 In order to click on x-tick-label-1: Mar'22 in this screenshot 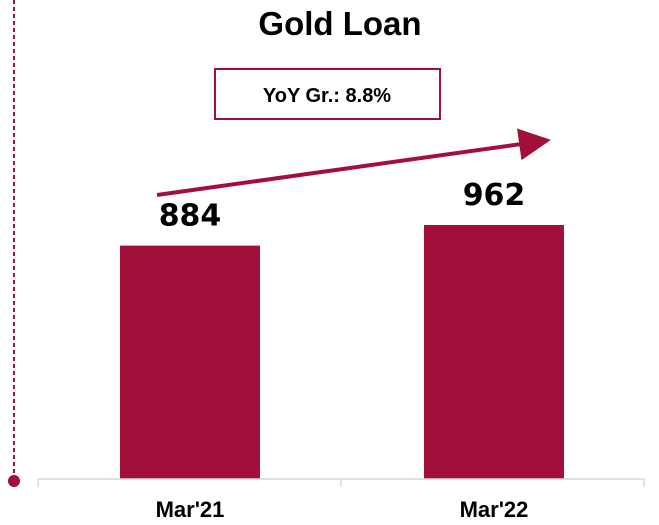, I will do `click(494, 509)`.